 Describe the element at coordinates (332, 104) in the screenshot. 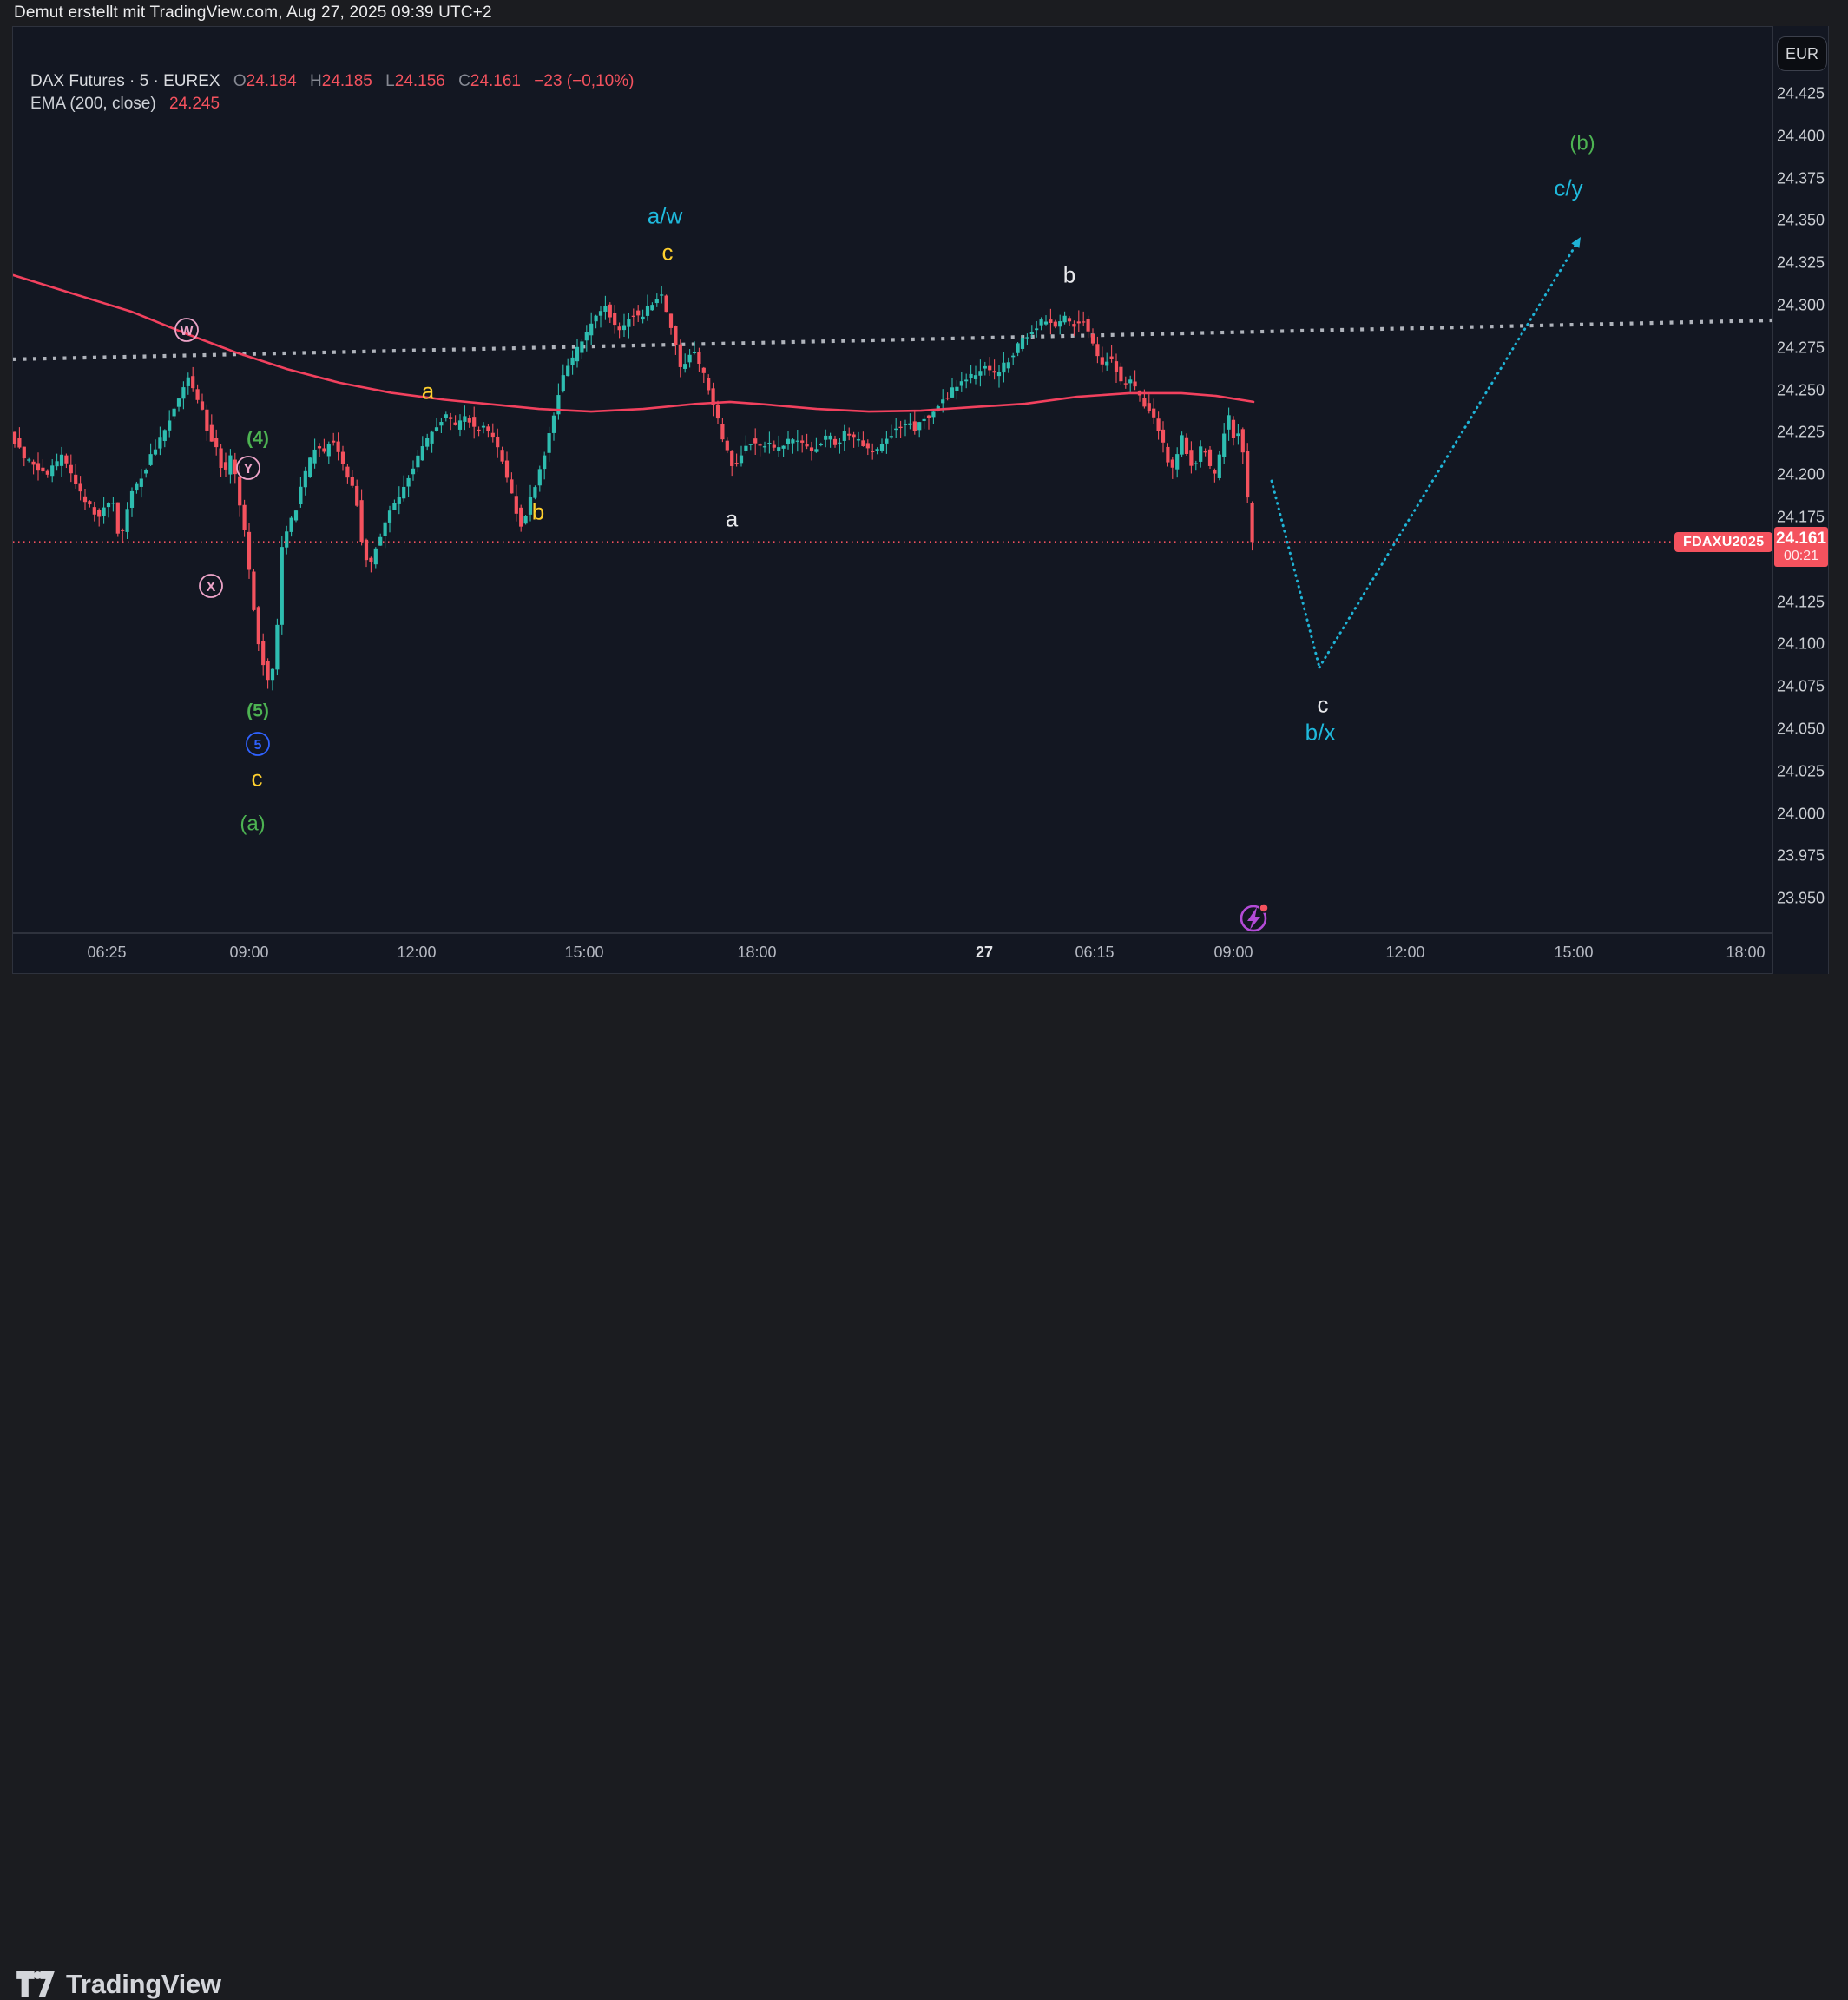

I see `legend-row-indicator: EMA (200, close) 24.245` at that location.